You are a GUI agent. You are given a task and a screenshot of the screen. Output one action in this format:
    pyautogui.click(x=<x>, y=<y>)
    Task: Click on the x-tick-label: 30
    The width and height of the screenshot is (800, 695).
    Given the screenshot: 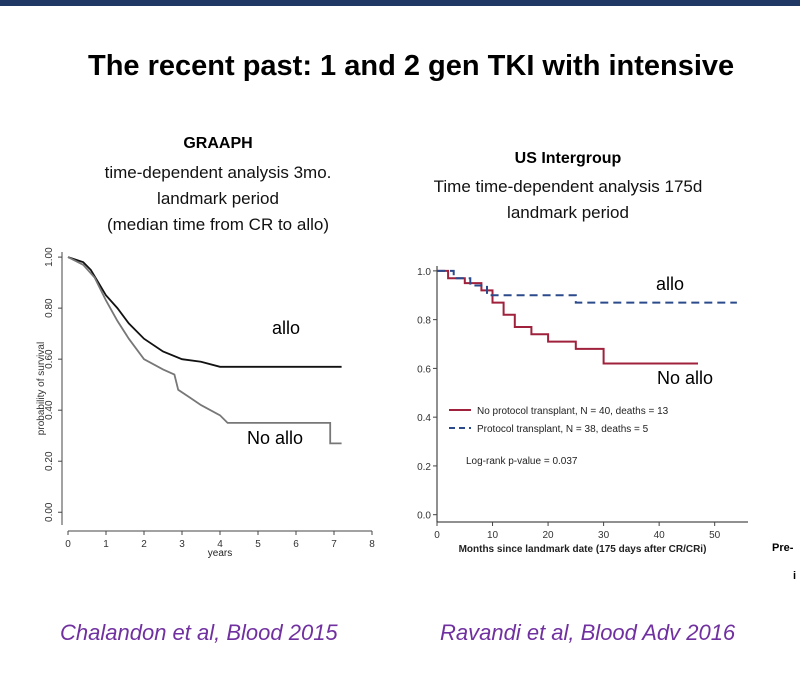 What is the action you would take?
    pyautogui.click(x=604, y=535)
    